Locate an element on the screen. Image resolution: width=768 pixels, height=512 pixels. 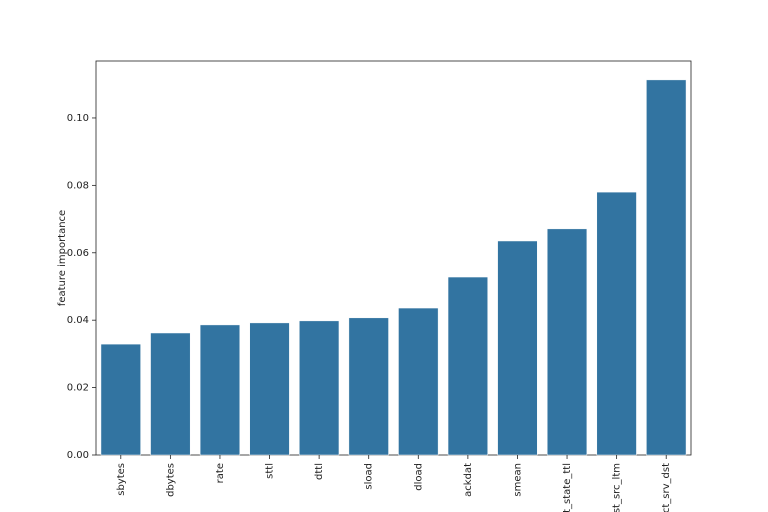
x-tick-label: sttl is located at coordinates (270, 471).